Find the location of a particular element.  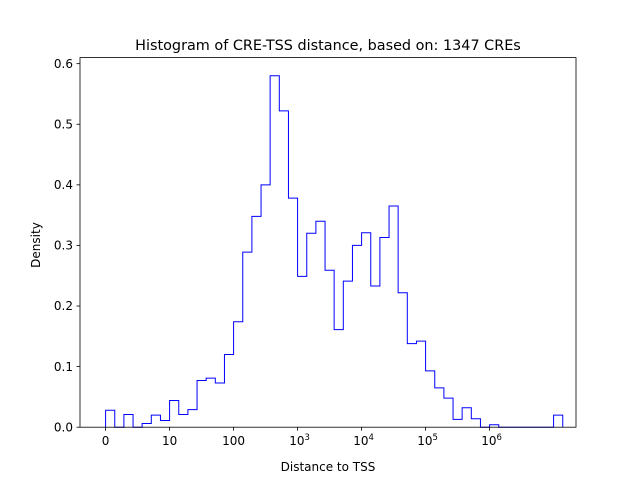

y-axis-title: Density is located at coordinates (36, 245).